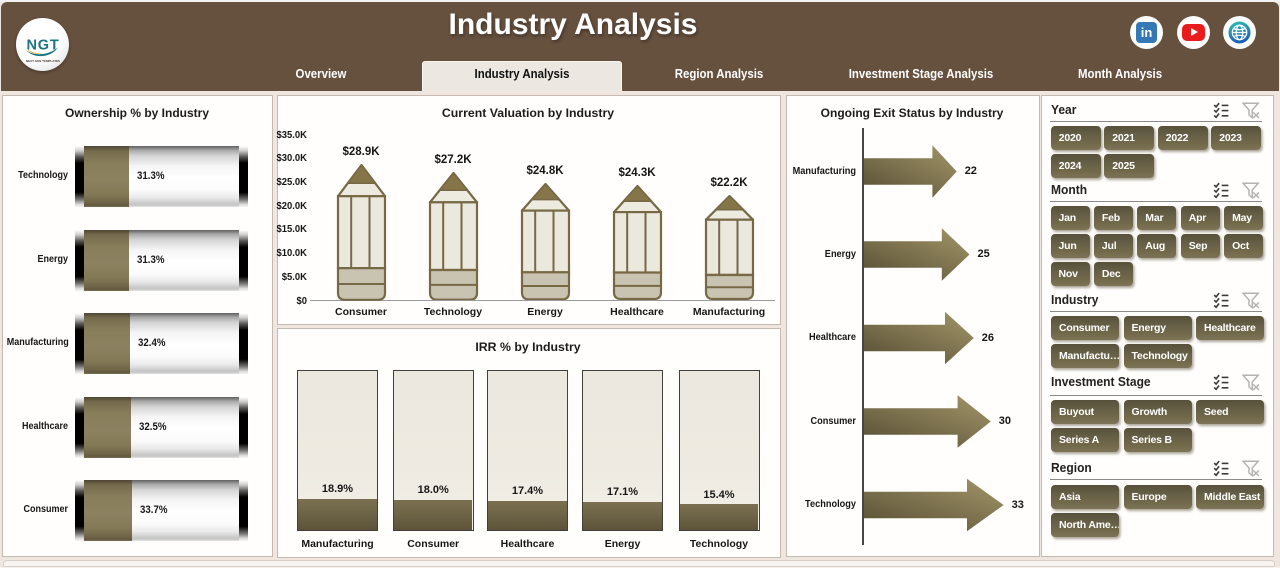 The height and width of the screenshot is (568, 1280). Describe the element at coordinates (42, 46) in the screenshot. I see `svg-text: NGT` at that location.